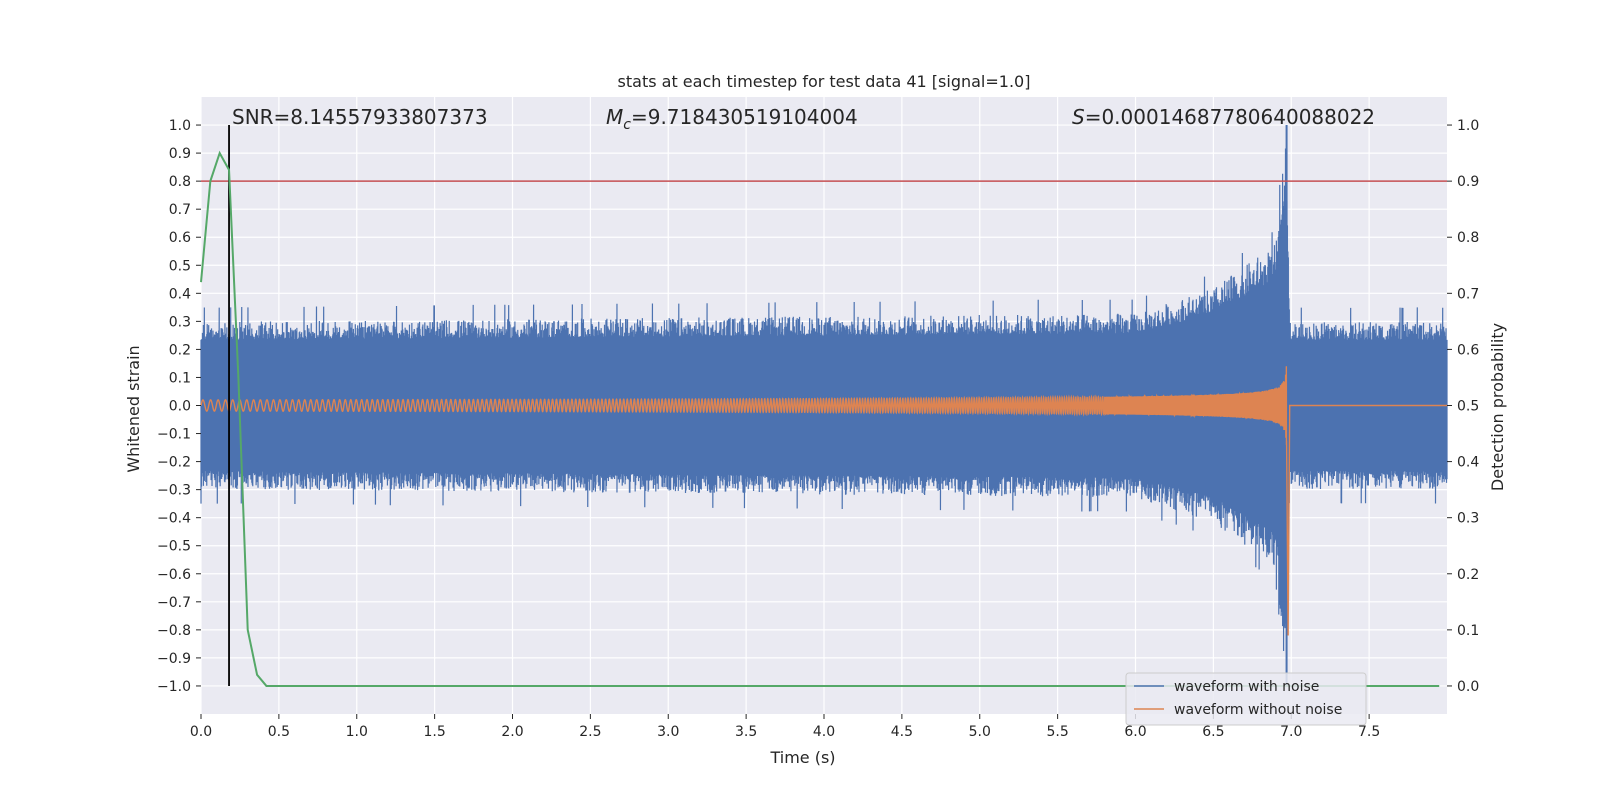 This screenshot has width=1600, height=800. What do you see at coordinates (1468, 238) in the screenshot?
I see `y-right-tick-label: 0.8` at bounding box center [1468, 238].